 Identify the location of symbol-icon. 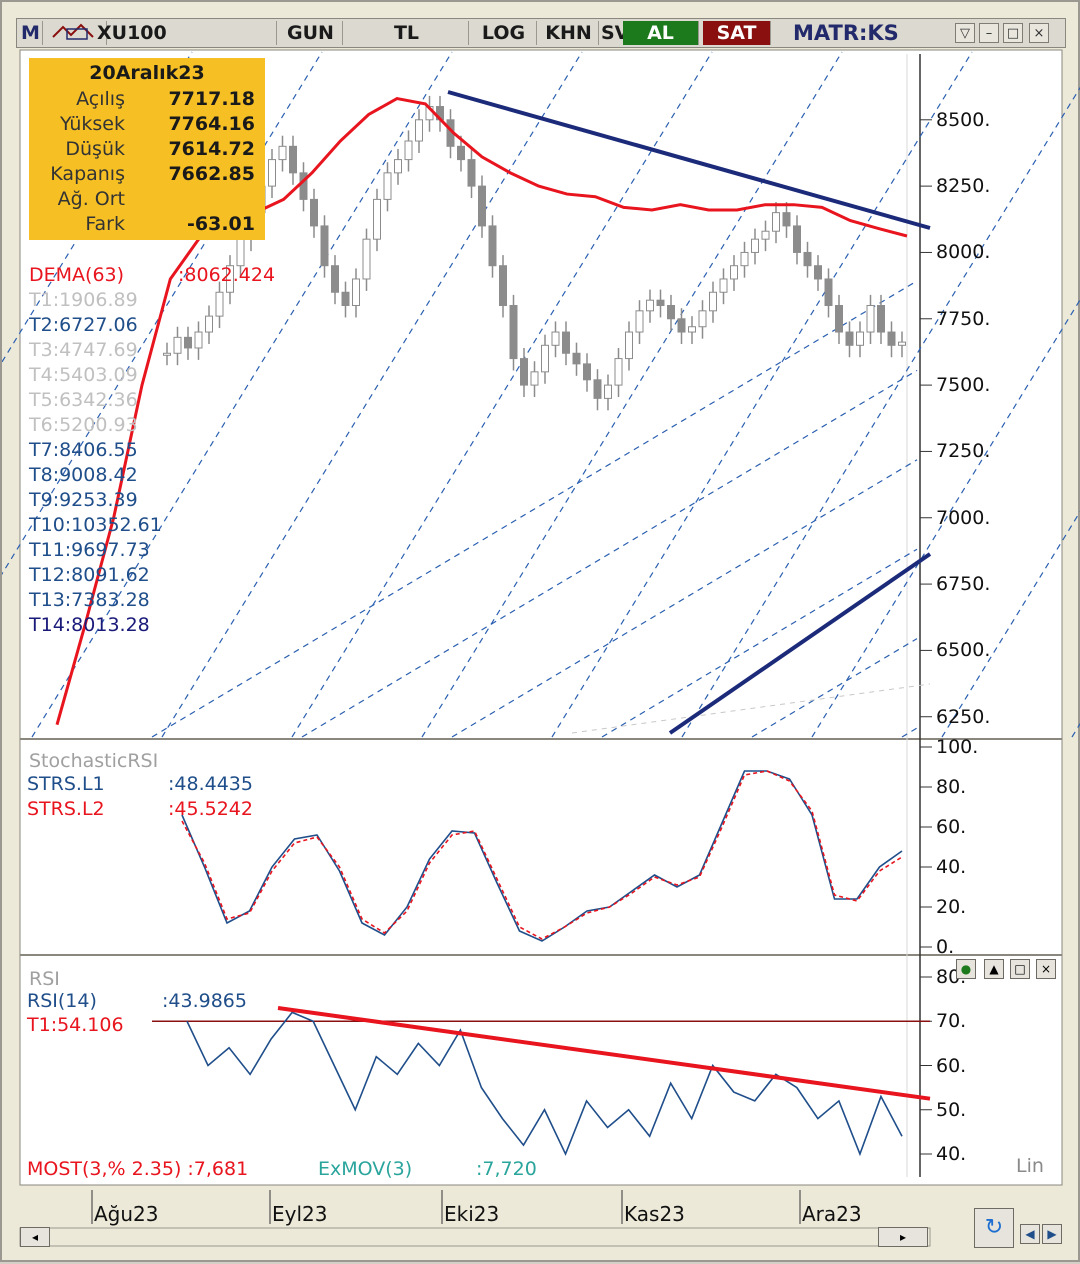
(77, 33).